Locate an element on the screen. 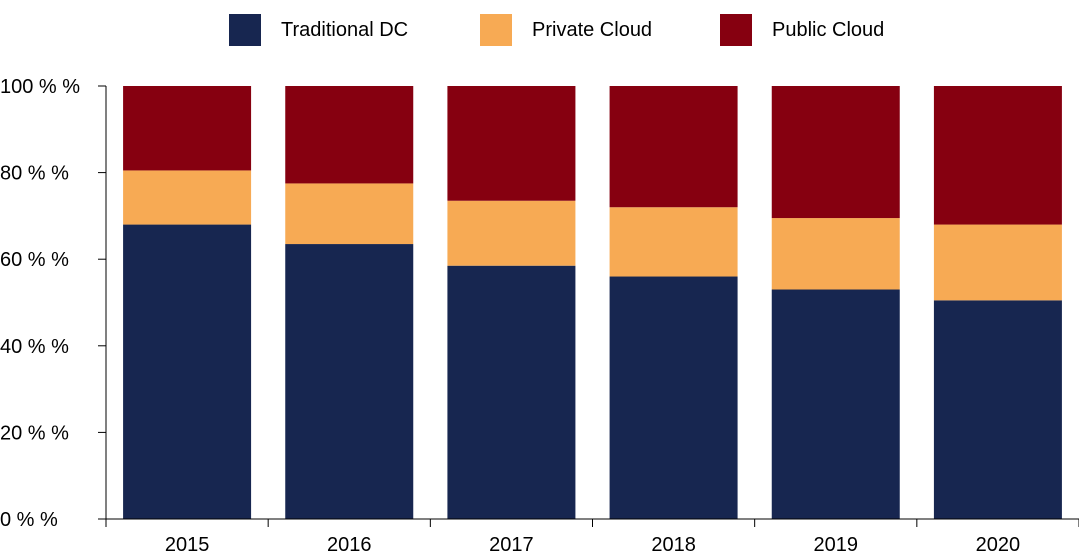  bar-2017-traditional-dc is located at coordinates (511, 392).